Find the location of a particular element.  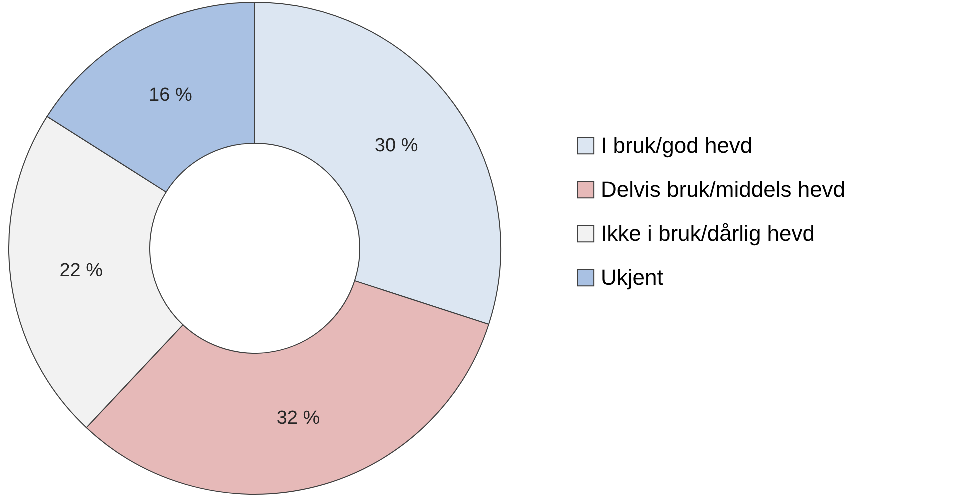

legend-label: Delvis bruk/middels hevd is located at coordinates (723, 189).